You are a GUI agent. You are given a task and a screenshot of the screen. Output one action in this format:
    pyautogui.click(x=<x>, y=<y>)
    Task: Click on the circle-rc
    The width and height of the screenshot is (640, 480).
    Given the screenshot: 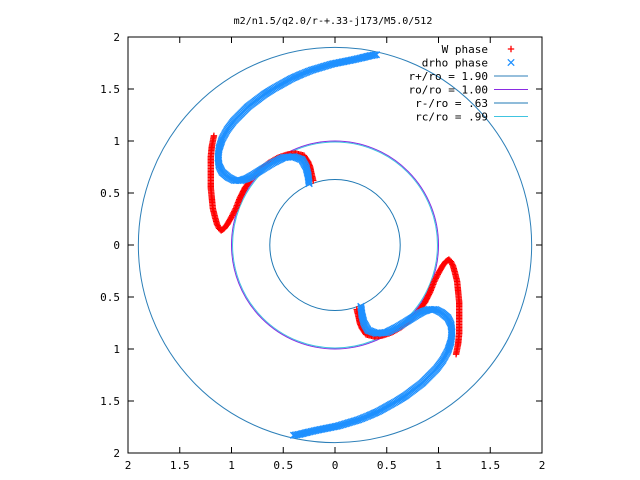 What is the action you would take?
    pyautogui.click(x=335, y=245)
    